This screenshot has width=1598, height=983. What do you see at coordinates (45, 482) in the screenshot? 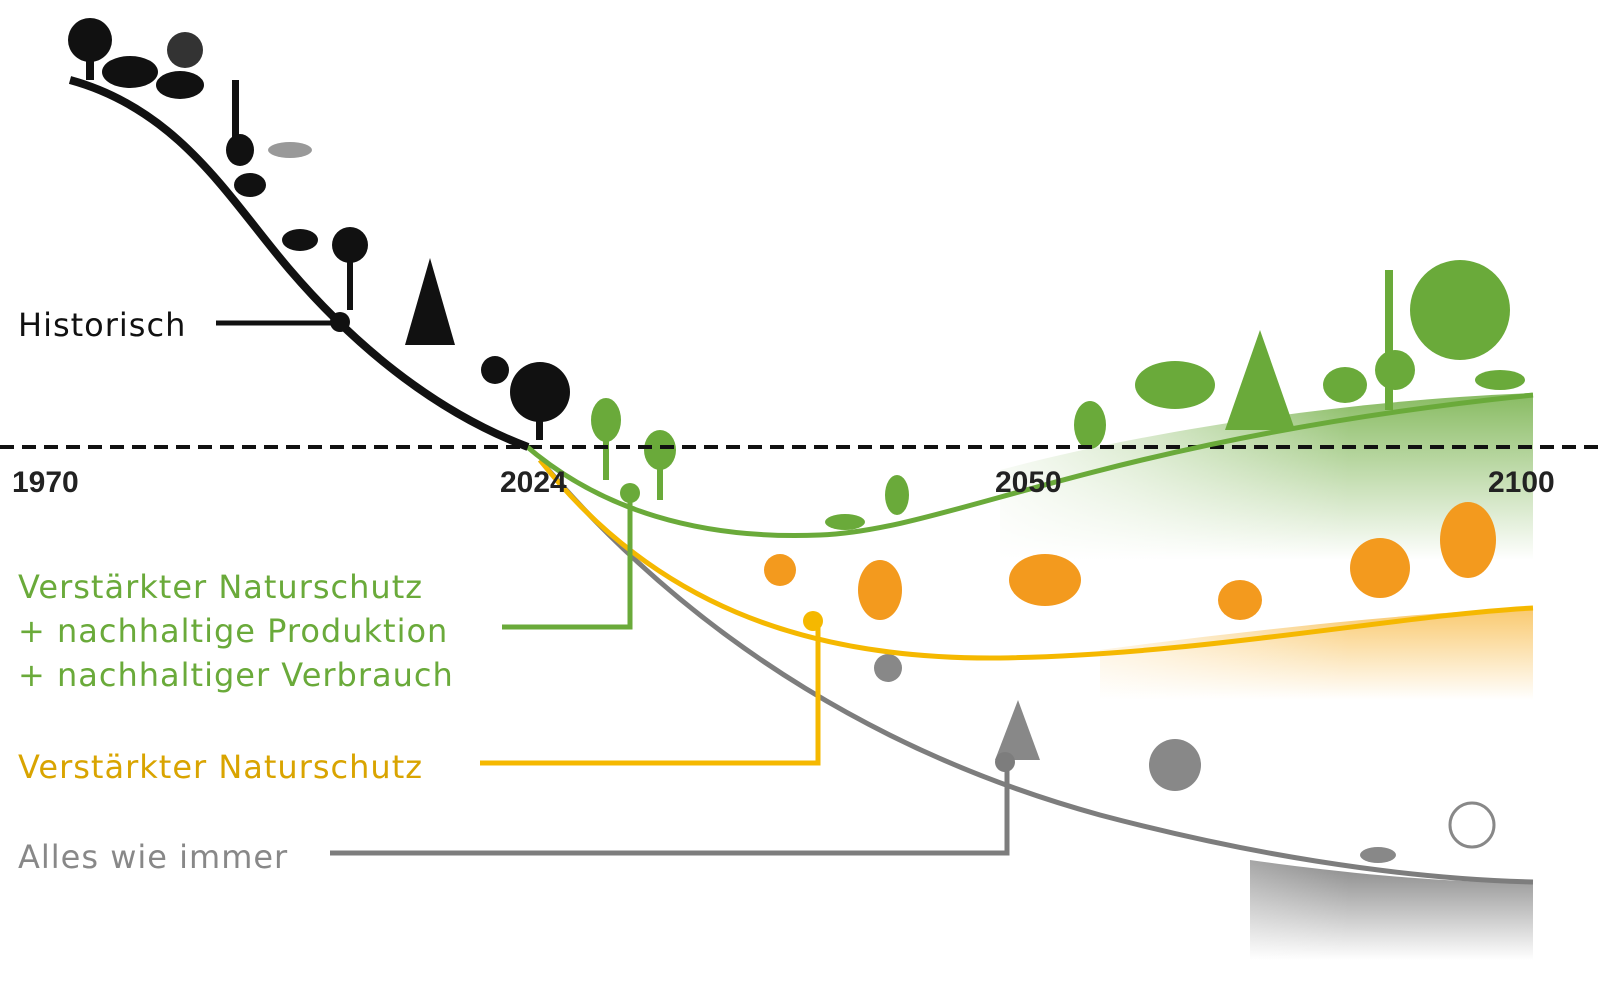
I see `year-label: 1970` at bounding box center [45, 482].